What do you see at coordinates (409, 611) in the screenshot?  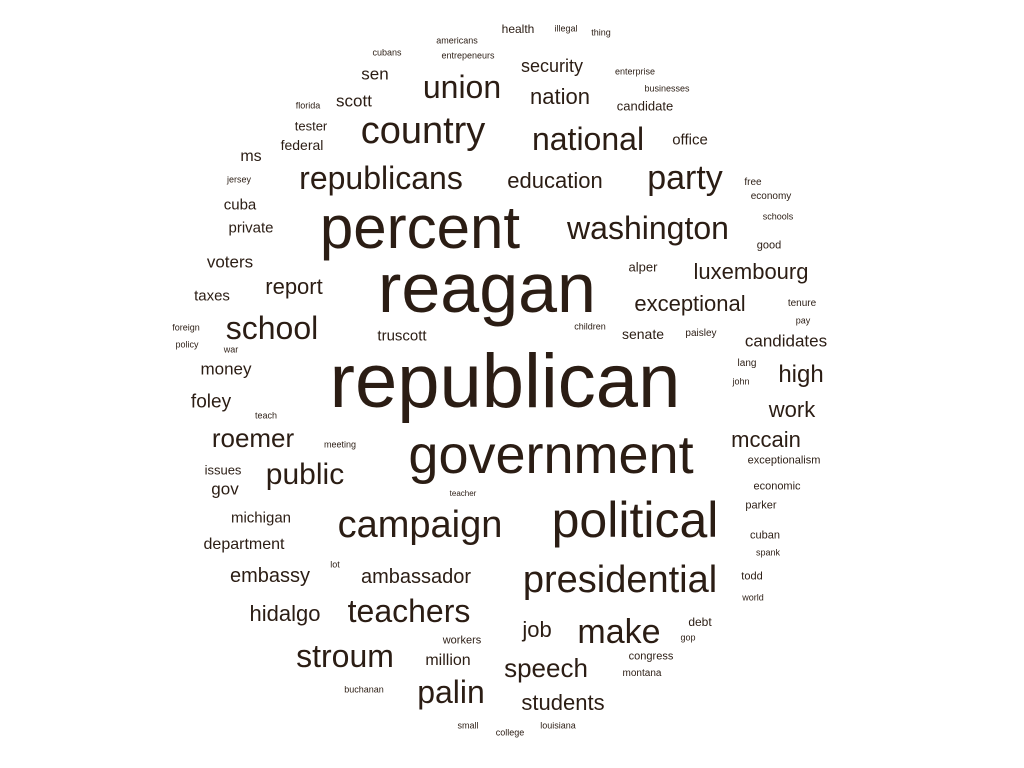 I see `word: teachers` at bounding box center [409, 611].